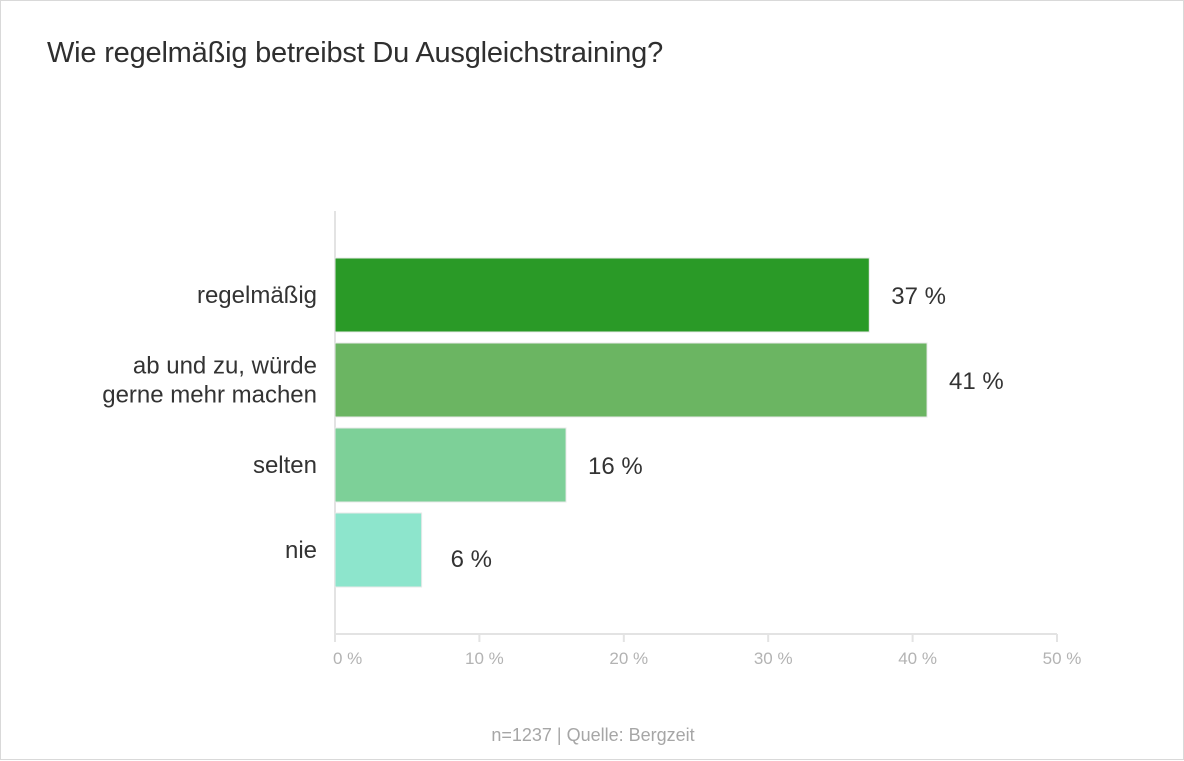 The width and height of the screenshot is (1184, 761). Describe the element at coordinates (918, 296) in the screenshot. I see `value-label: 37 %` at that location.